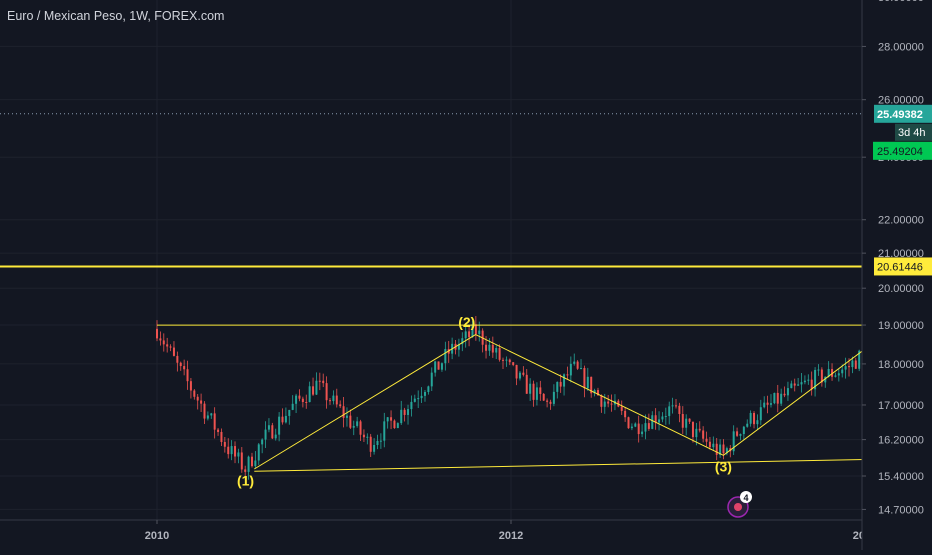 This screenshot has width=932, height=555. Describe the element at coordinates (739, 504) in the screenshot. I see `events-badge: 4` at that location.